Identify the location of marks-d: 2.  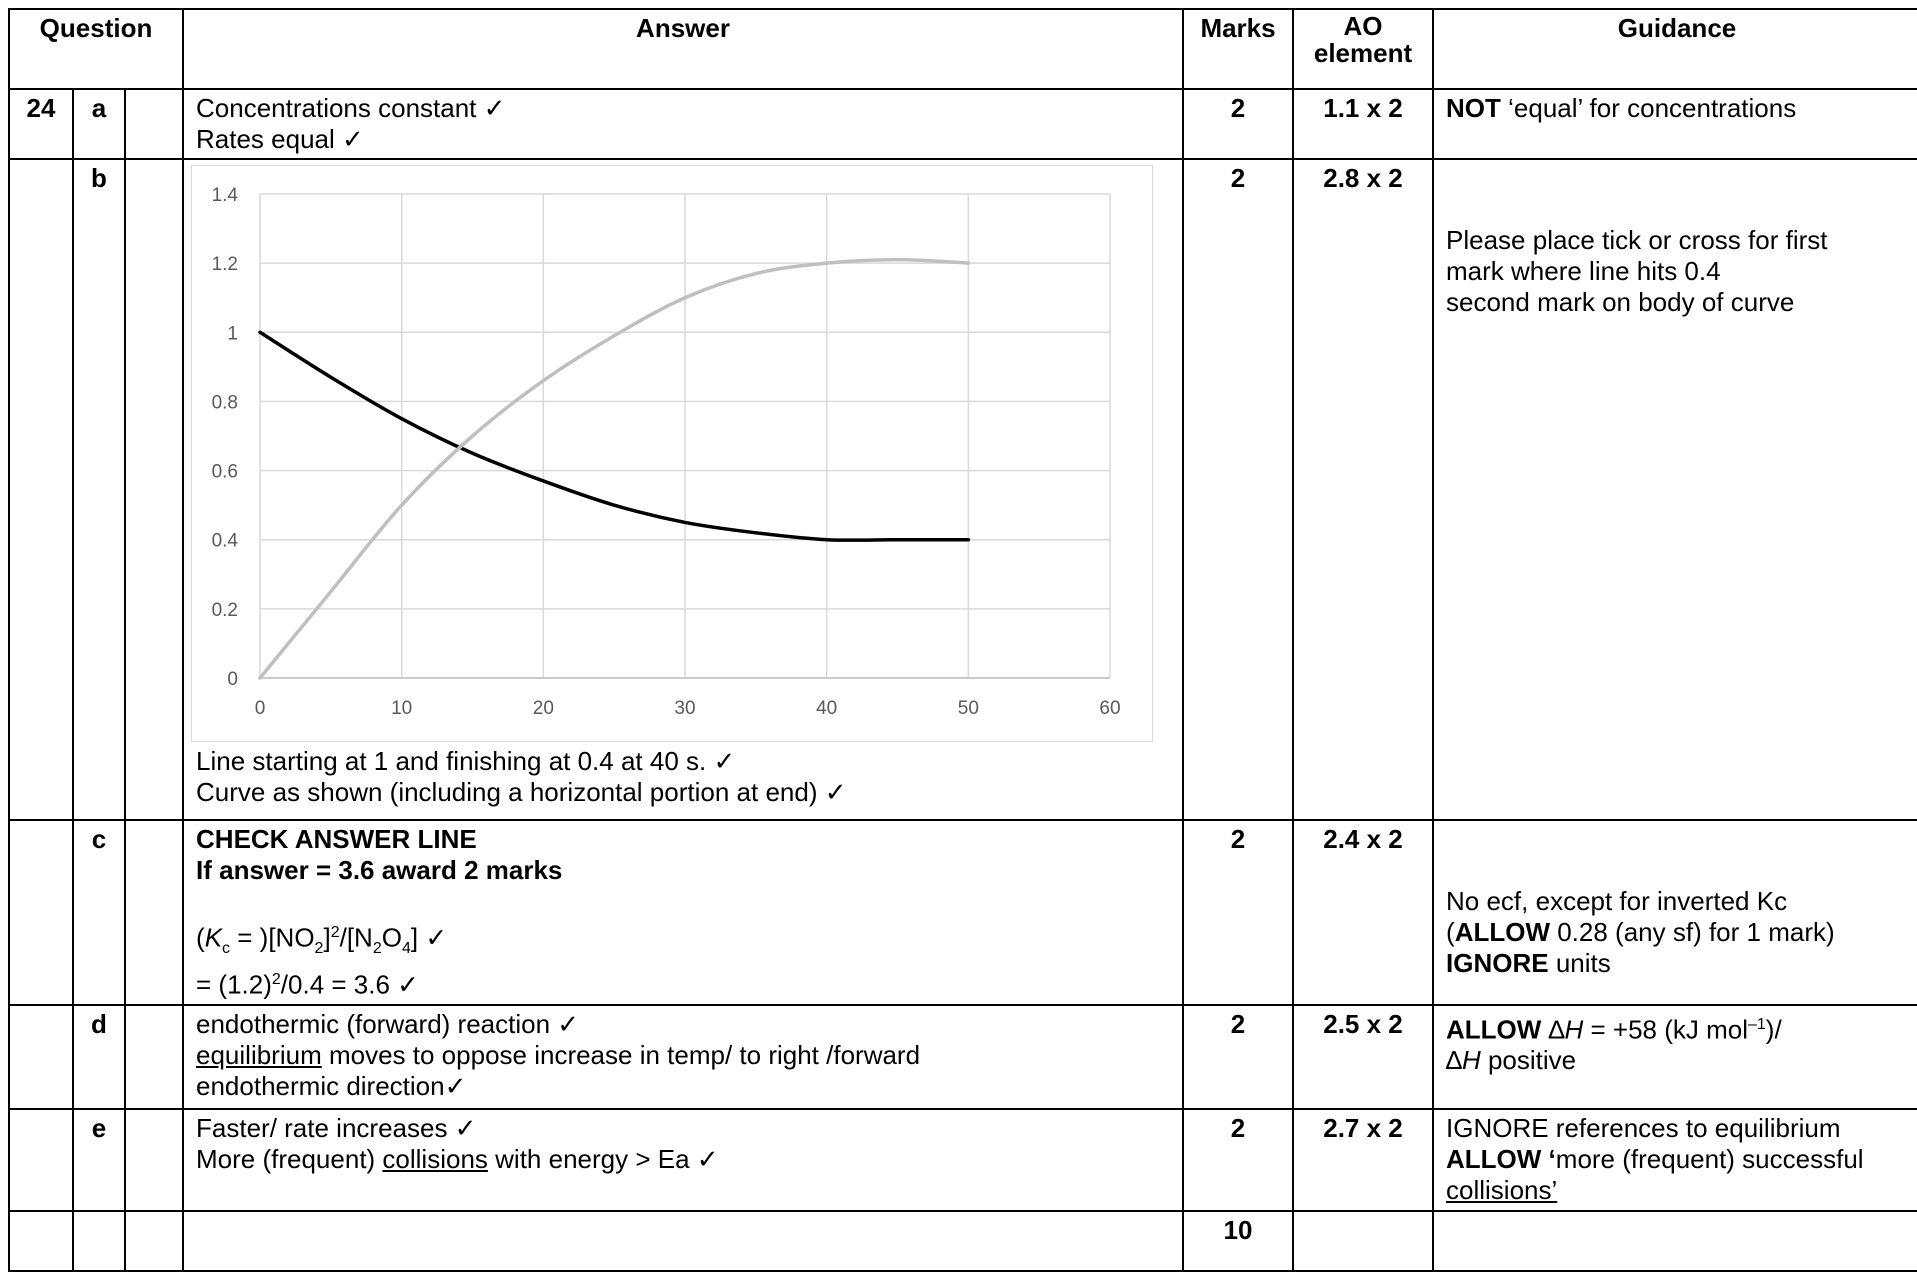
(1238, 1056).